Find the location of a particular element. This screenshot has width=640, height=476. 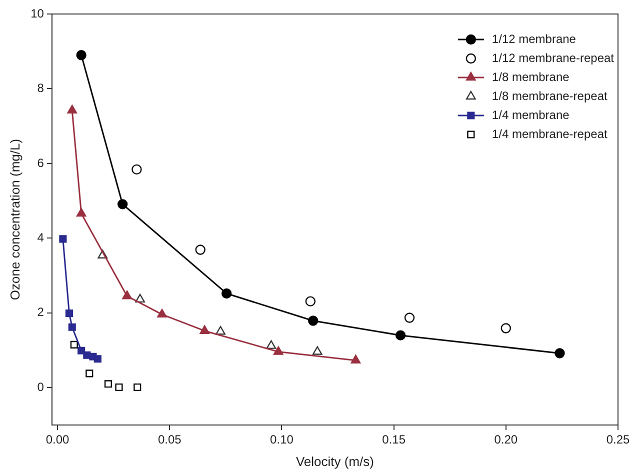

legend-label: 1/4 membrane-repeat is located at coordinates (550, 133).